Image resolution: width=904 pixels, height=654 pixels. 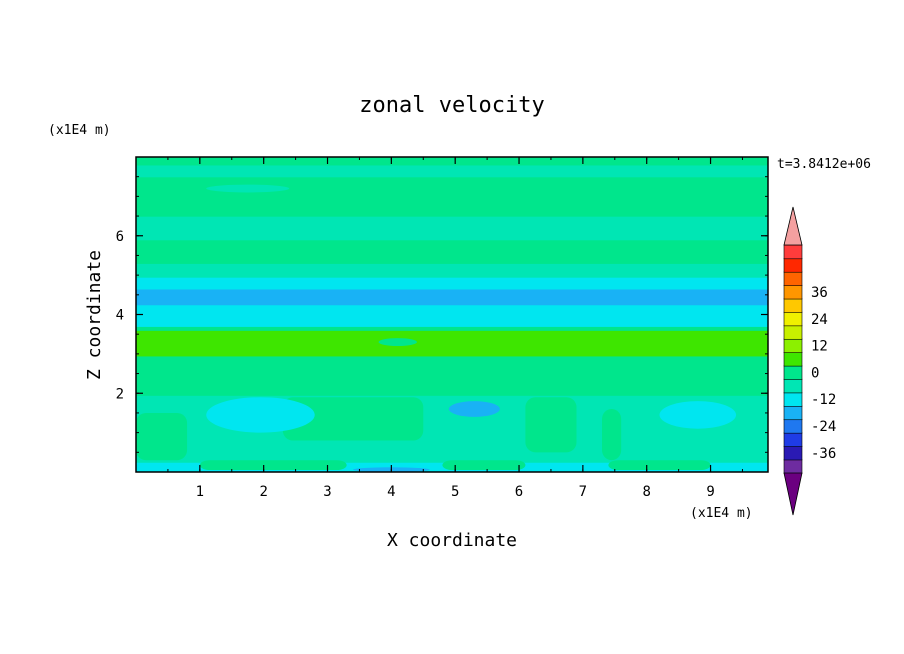 I want to click on colorbar-high-arrow, so click(x=793, y=226).